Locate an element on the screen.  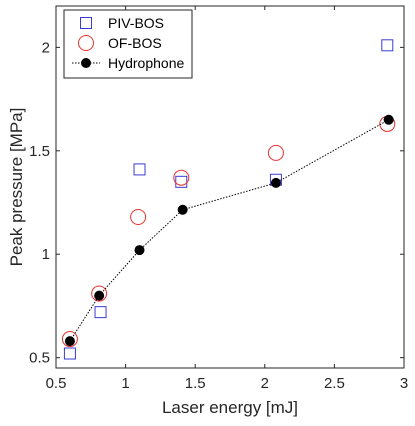
legend-label-piv-bos: PIV-BOS is located at coordinates (136, 23).